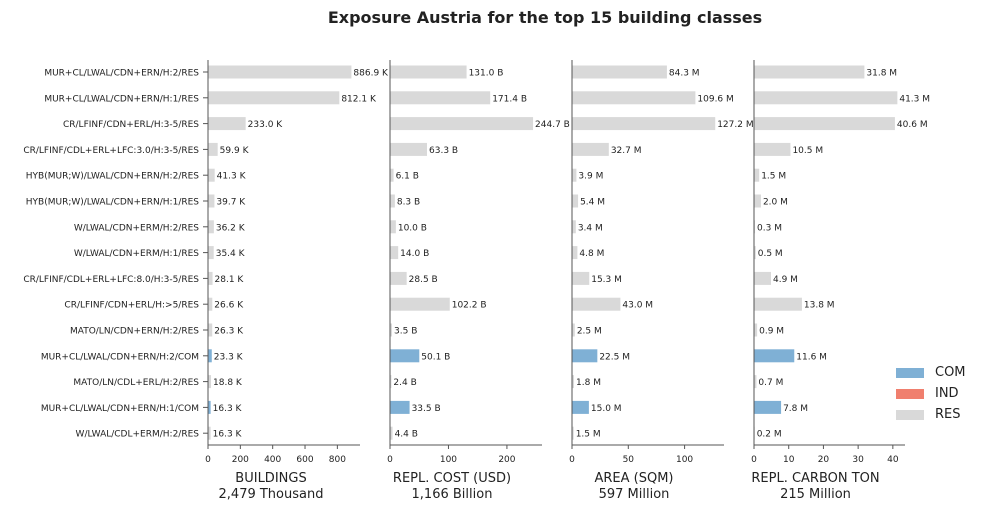 The height and width of the screenshot is (510, 982). I want to click on category-label: W/LWAL/CDL+ERM/H:2/RES, so click(138, 435).